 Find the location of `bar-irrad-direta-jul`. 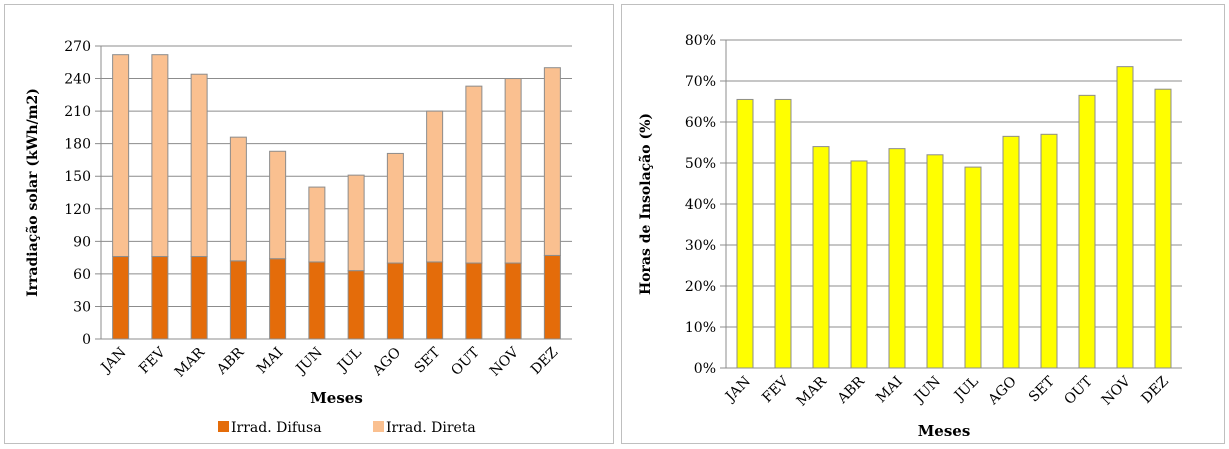

bar-irrad-direta-jul is located at coordinates (356, 223).